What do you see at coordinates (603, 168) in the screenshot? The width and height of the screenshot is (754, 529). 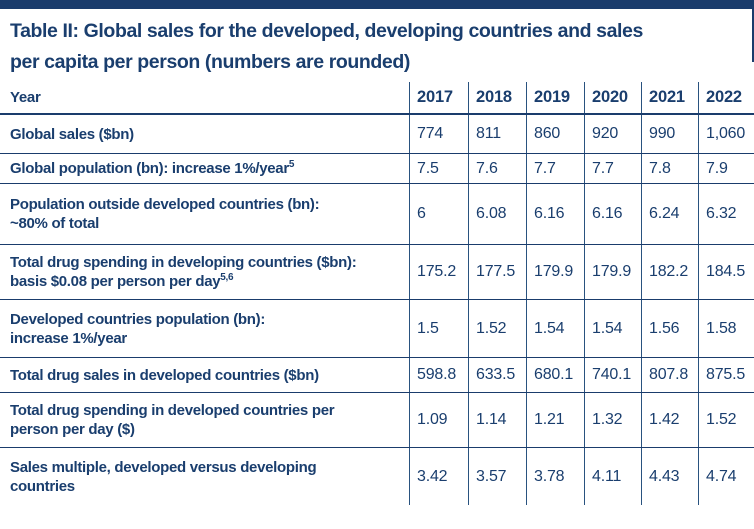 I see `value-text: 7.7` at bounding box center [603, 168].